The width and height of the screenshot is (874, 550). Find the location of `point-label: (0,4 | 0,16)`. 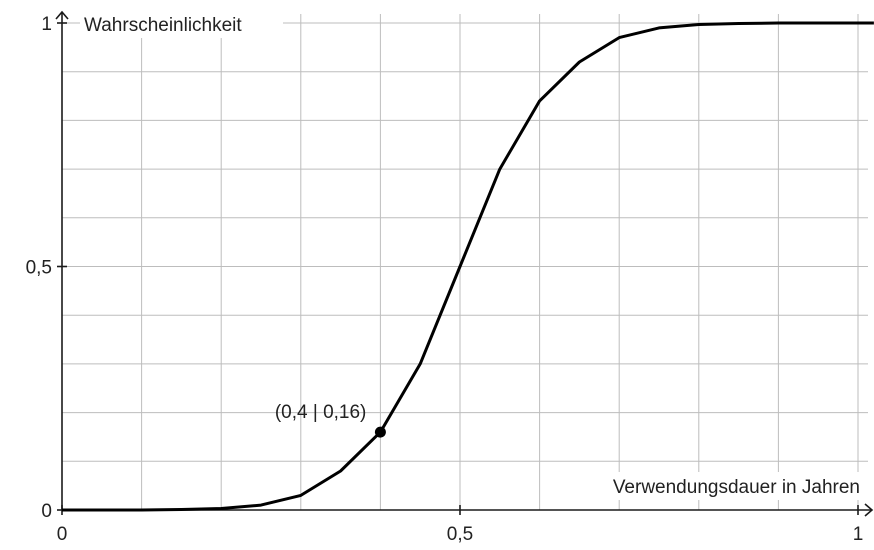

point-label: (0,4 | 0,16) is located at coordinates (321, 412).